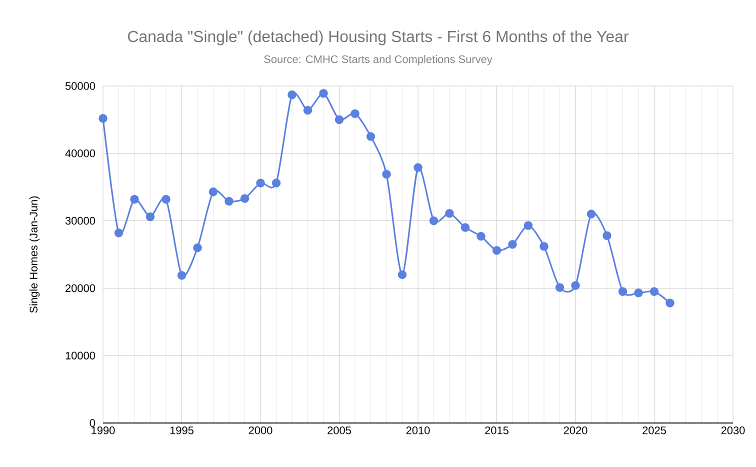  Describe the element at coordinates (103, 430) in the screenshot. I see `x-tick-label: 1990` at that location.